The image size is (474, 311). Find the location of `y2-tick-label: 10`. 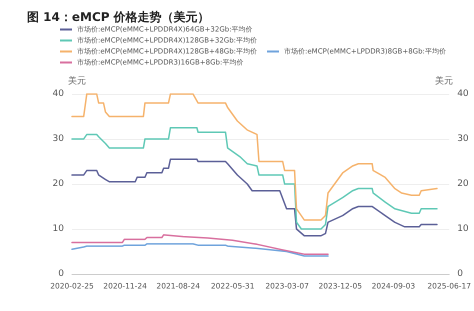

y2-tick-label: 10 is located at coordinates (463, 229).